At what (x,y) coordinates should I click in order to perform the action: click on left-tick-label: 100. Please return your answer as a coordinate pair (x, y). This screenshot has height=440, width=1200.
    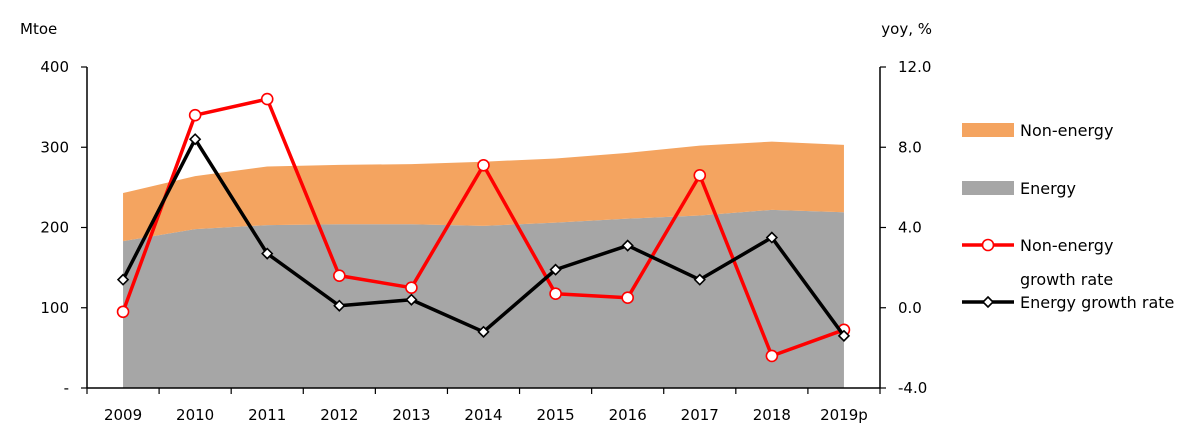
    Looking at the image, I should click on (54, 308).